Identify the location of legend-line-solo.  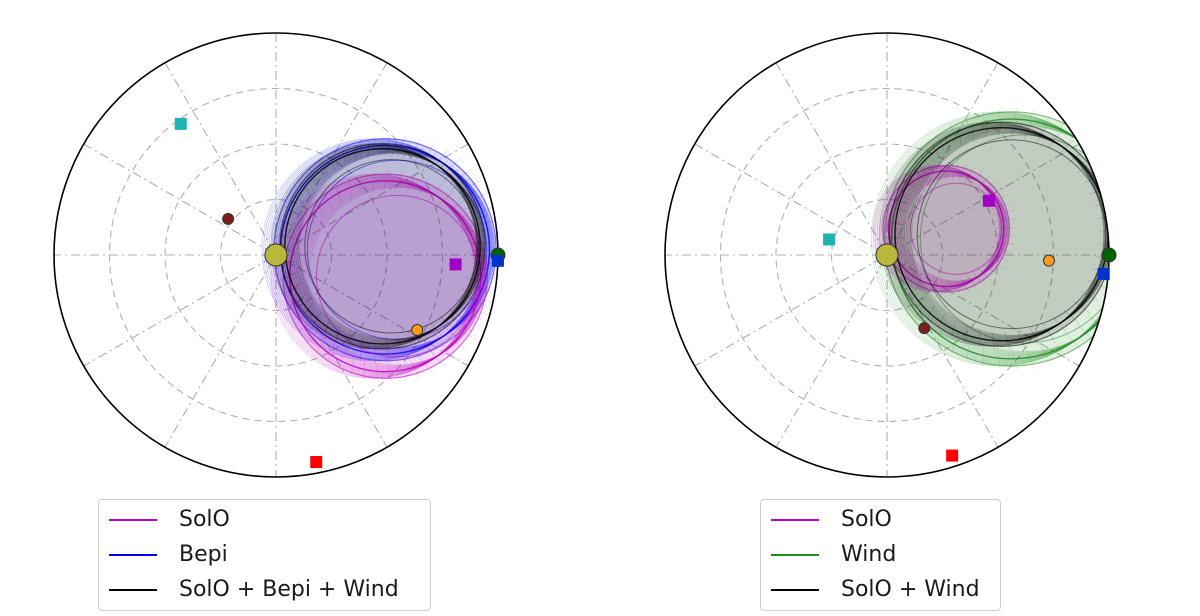
(133, 519).